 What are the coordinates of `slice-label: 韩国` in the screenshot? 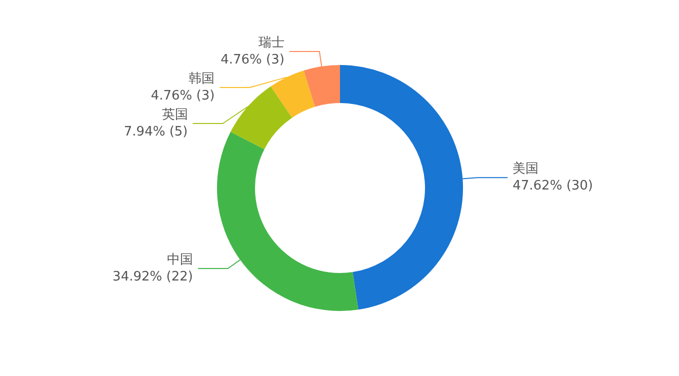 It's located at (201, 79).